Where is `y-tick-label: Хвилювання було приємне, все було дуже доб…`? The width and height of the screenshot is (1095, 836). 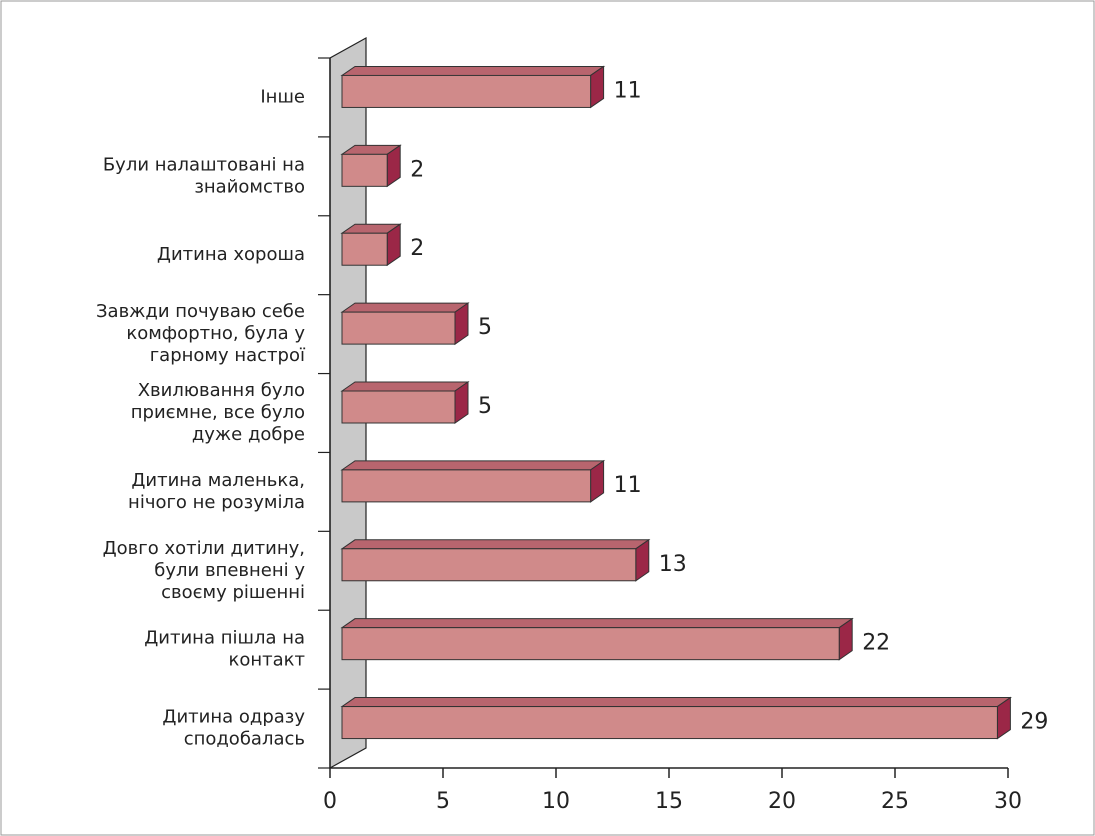
y-tick-label: Хвилювання було приємне, все було дуже доб… is located at coordinates (218, 412).